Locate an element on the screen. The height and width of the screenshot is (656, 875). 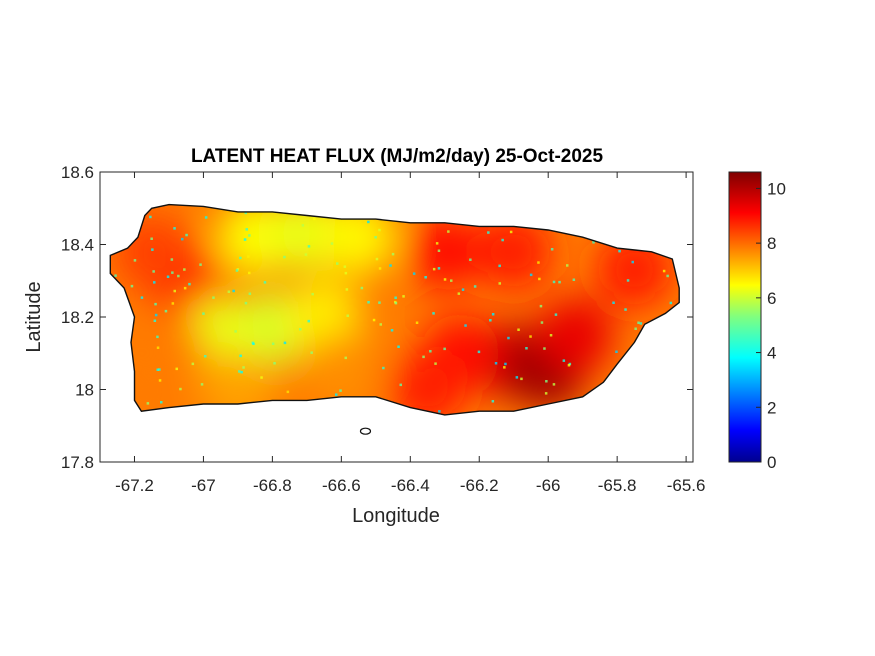
caja-de-muertos-island is located at coordinates (365, 431).